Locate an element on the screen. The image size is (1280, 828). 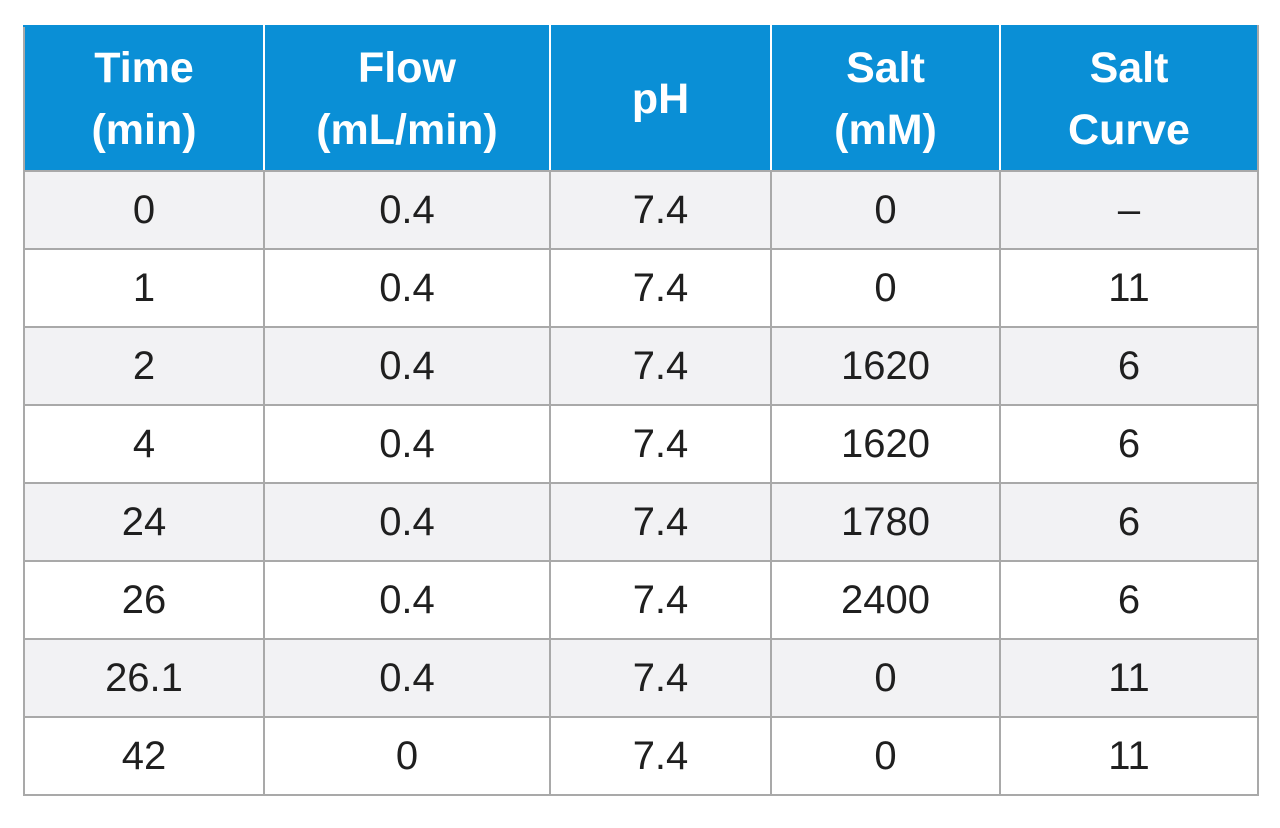
header-line: Time is located at coordinates (144, 67).